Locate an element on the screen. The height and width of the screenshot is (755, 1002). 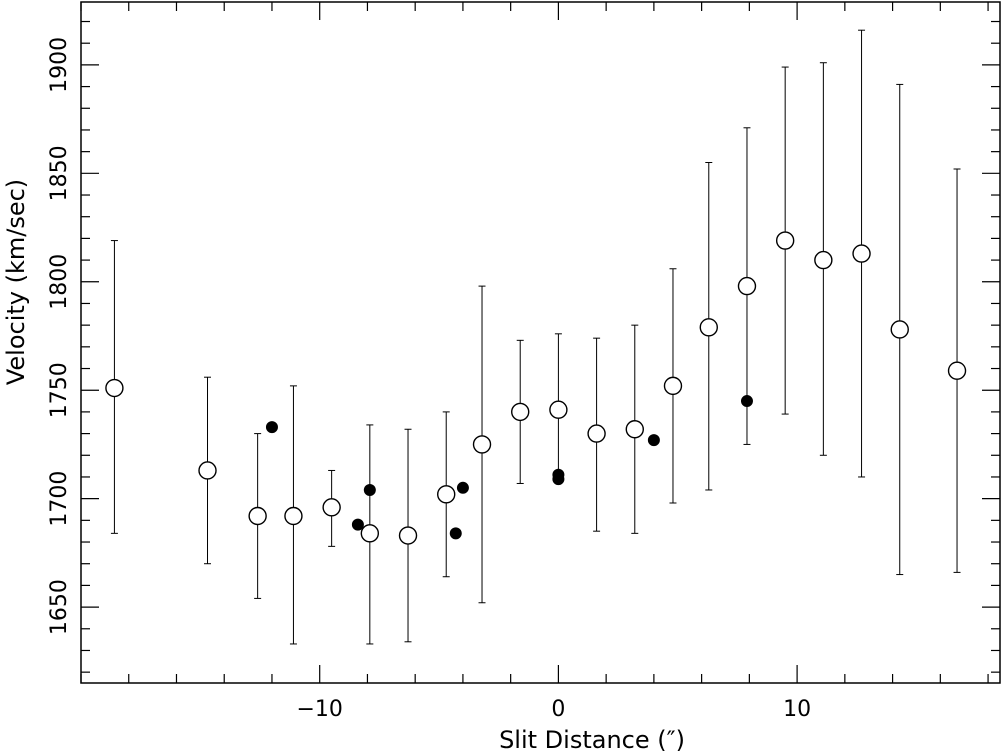
y-axis-title: Velocity (km/sec) is located at coordinates (16, 282).